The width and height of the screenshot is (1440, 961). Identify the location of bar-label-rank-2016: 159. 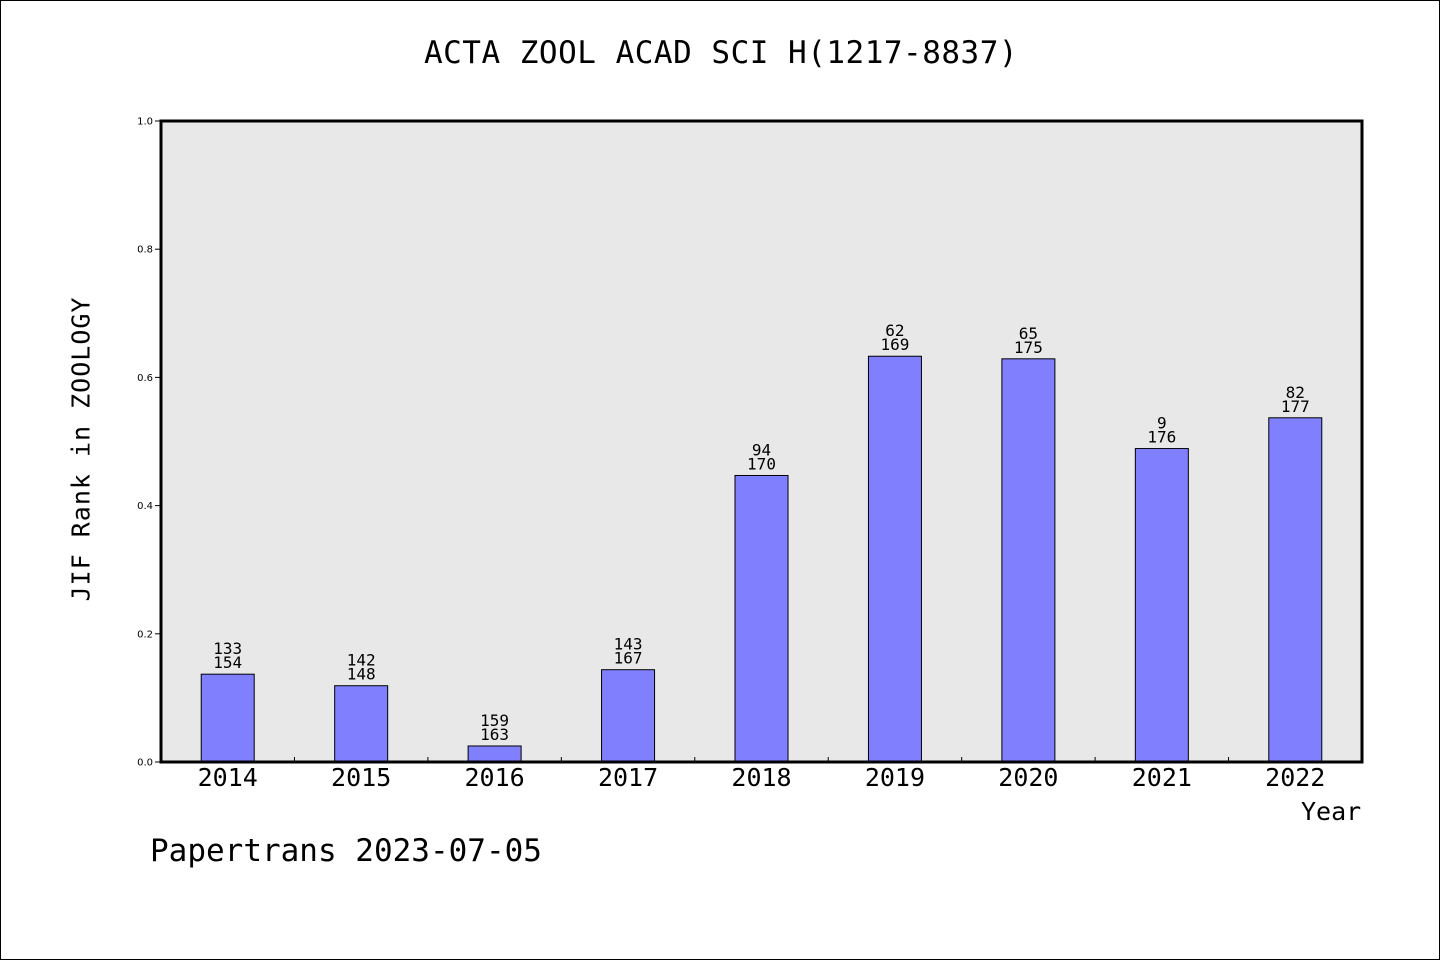
(494, 720).